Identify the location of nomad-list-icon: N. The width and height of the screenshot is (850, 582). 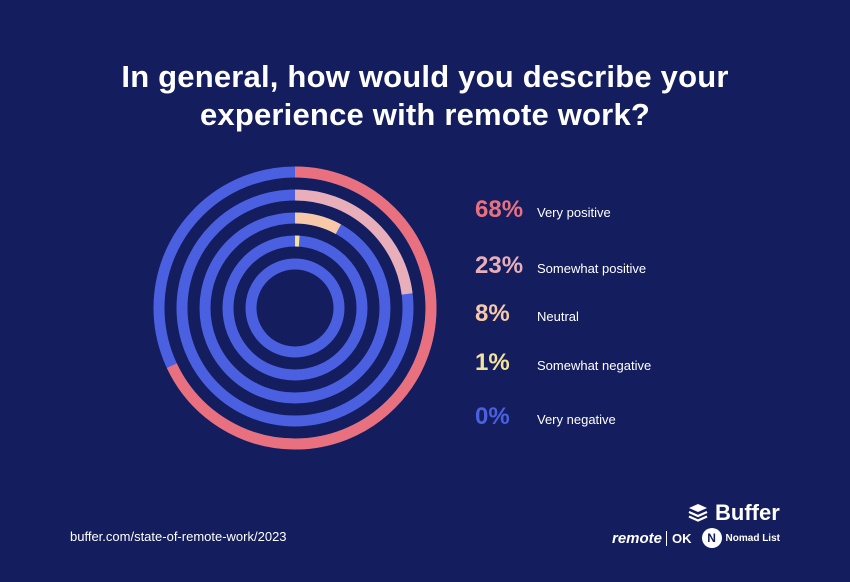
(711, 538).